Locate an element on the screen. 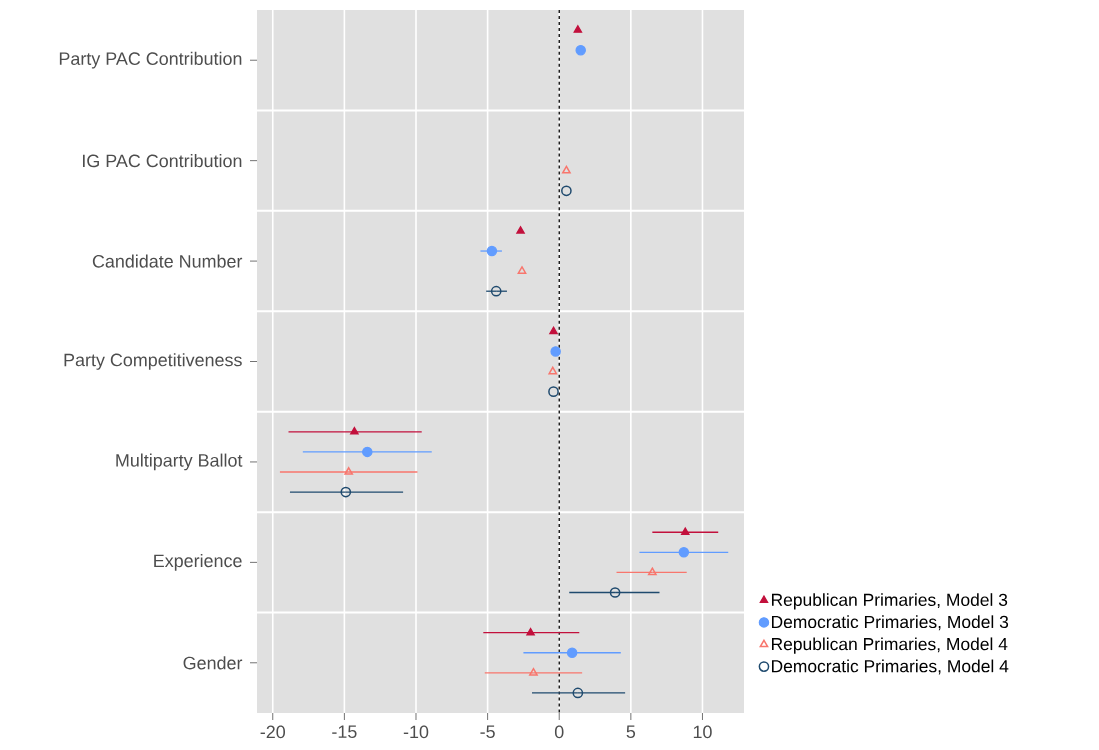 The height and width of the screenshot is (750, 1099). x-tick-label: -20 is located at coordinates (273, 732).